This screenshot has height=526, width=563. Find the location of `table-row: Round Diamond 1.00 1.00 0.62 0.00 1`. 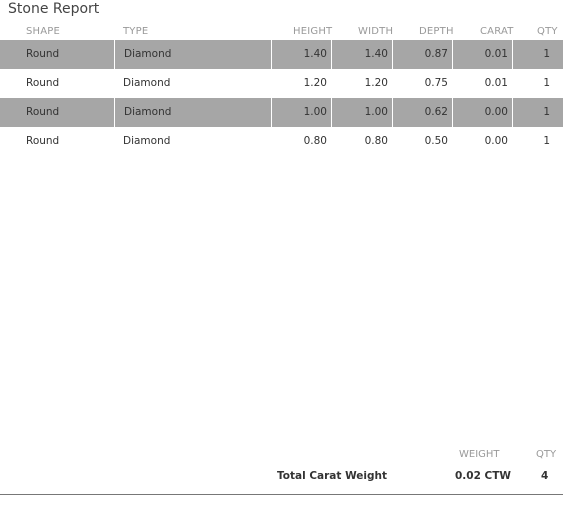

table-row: Round Diamond 1.00 1.00 0.62 0.00 1 is located at coordinates (281, 112).